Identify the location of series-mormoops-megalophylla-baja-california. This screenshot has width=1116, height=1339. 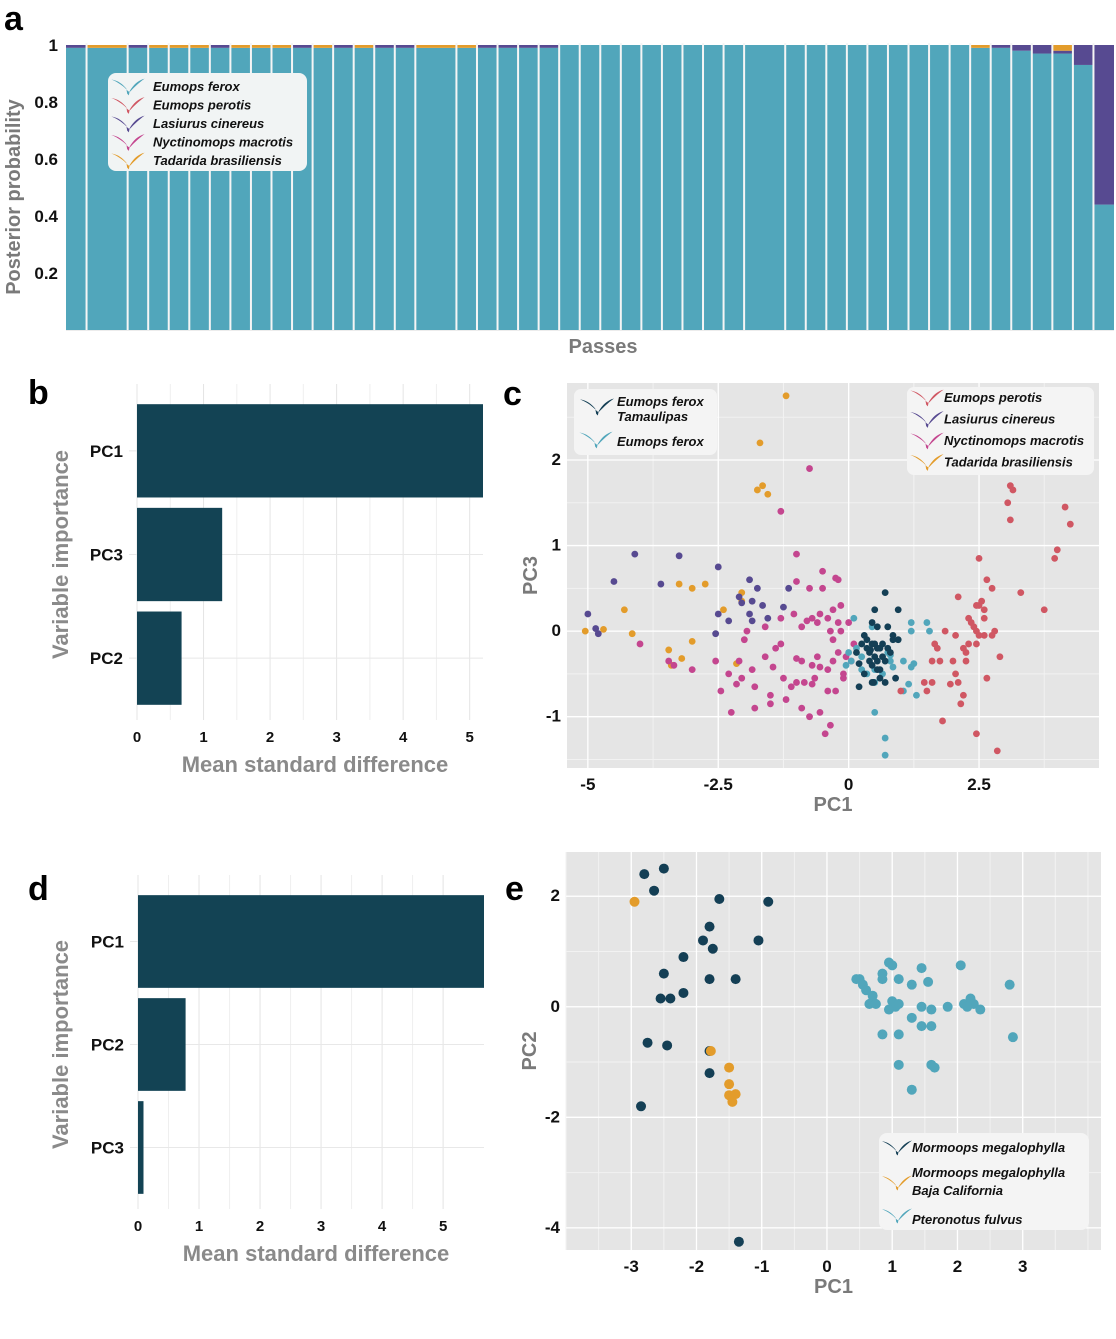
(685, 1001).